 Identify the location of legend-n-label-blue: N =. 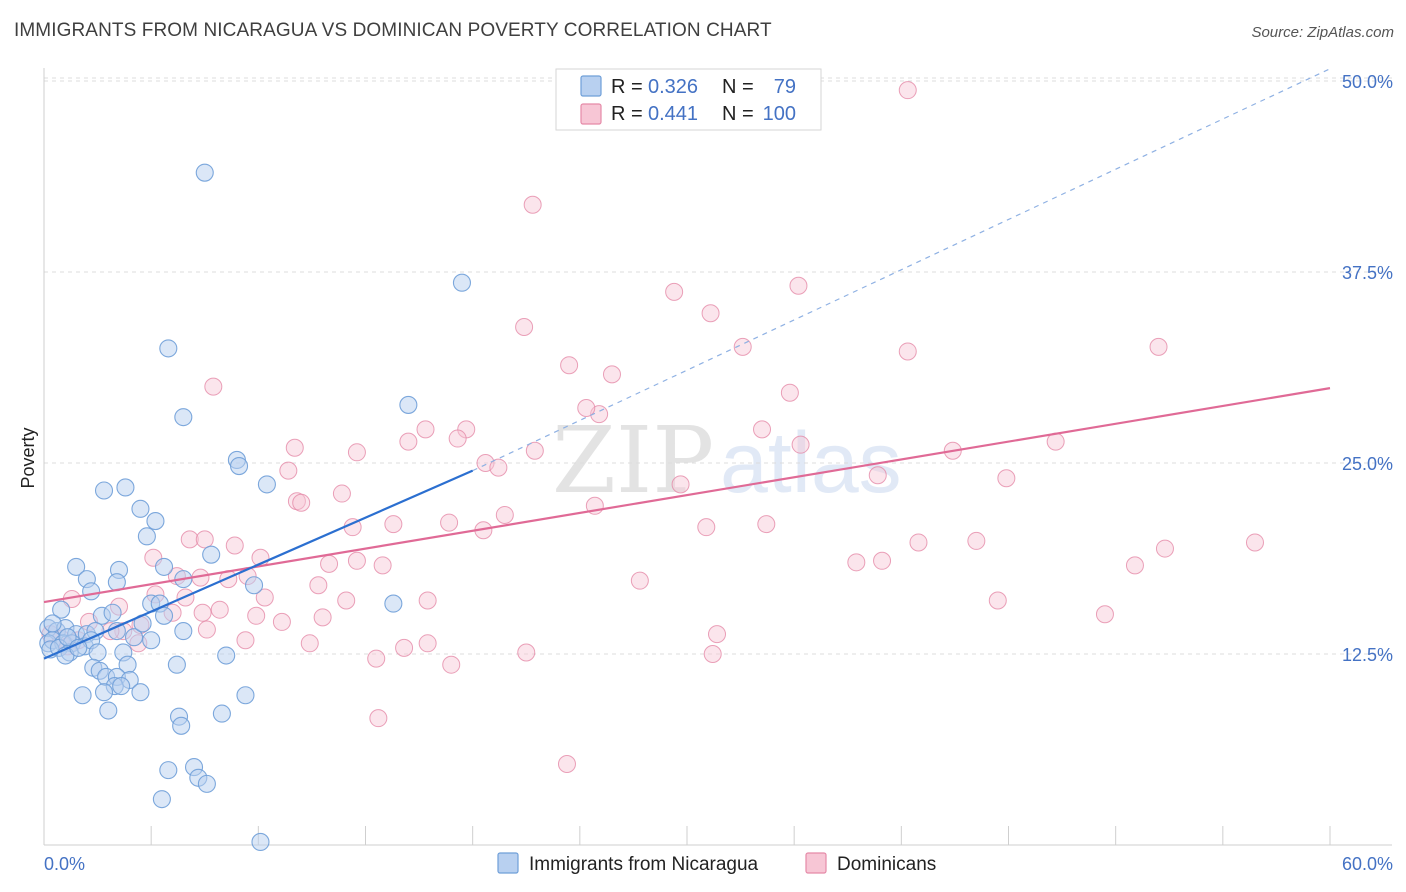
(738, 87).